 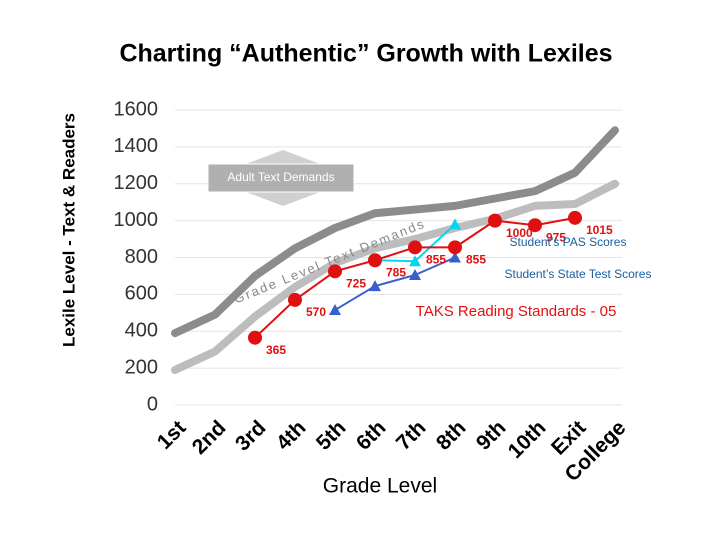 What do you see at coordinates (371, 435) in the screenshot?
I see `x-tick-label: 6th` at bounding box center [371, 435].